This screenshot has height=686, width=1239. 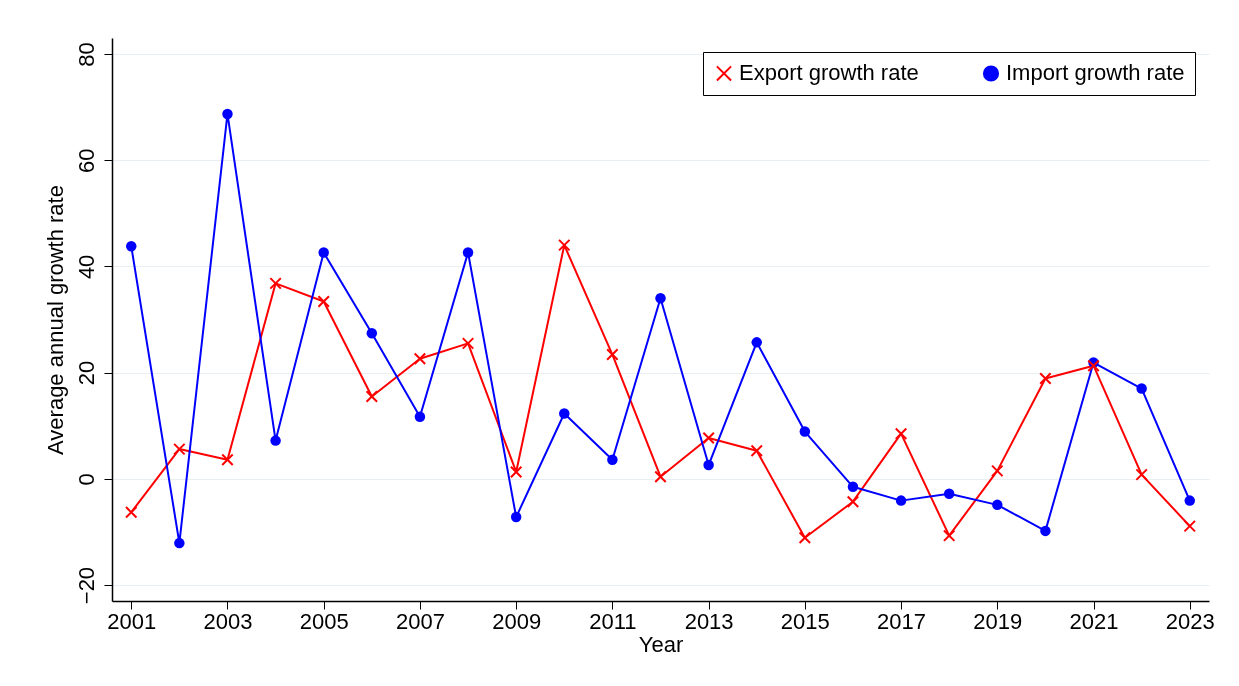 I want to click on x-tick-label: 2005, so click(x=324, y=621).